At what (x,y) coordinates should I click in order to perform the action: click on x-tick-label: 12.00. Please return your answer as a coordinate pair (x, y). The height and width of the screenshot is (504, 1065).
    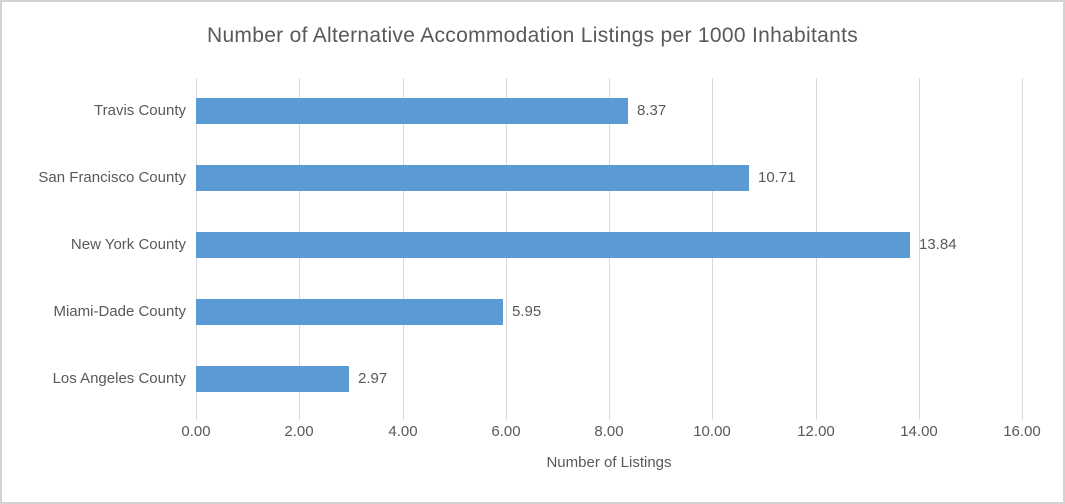
    Looking at the image, I should click on (816, 431).